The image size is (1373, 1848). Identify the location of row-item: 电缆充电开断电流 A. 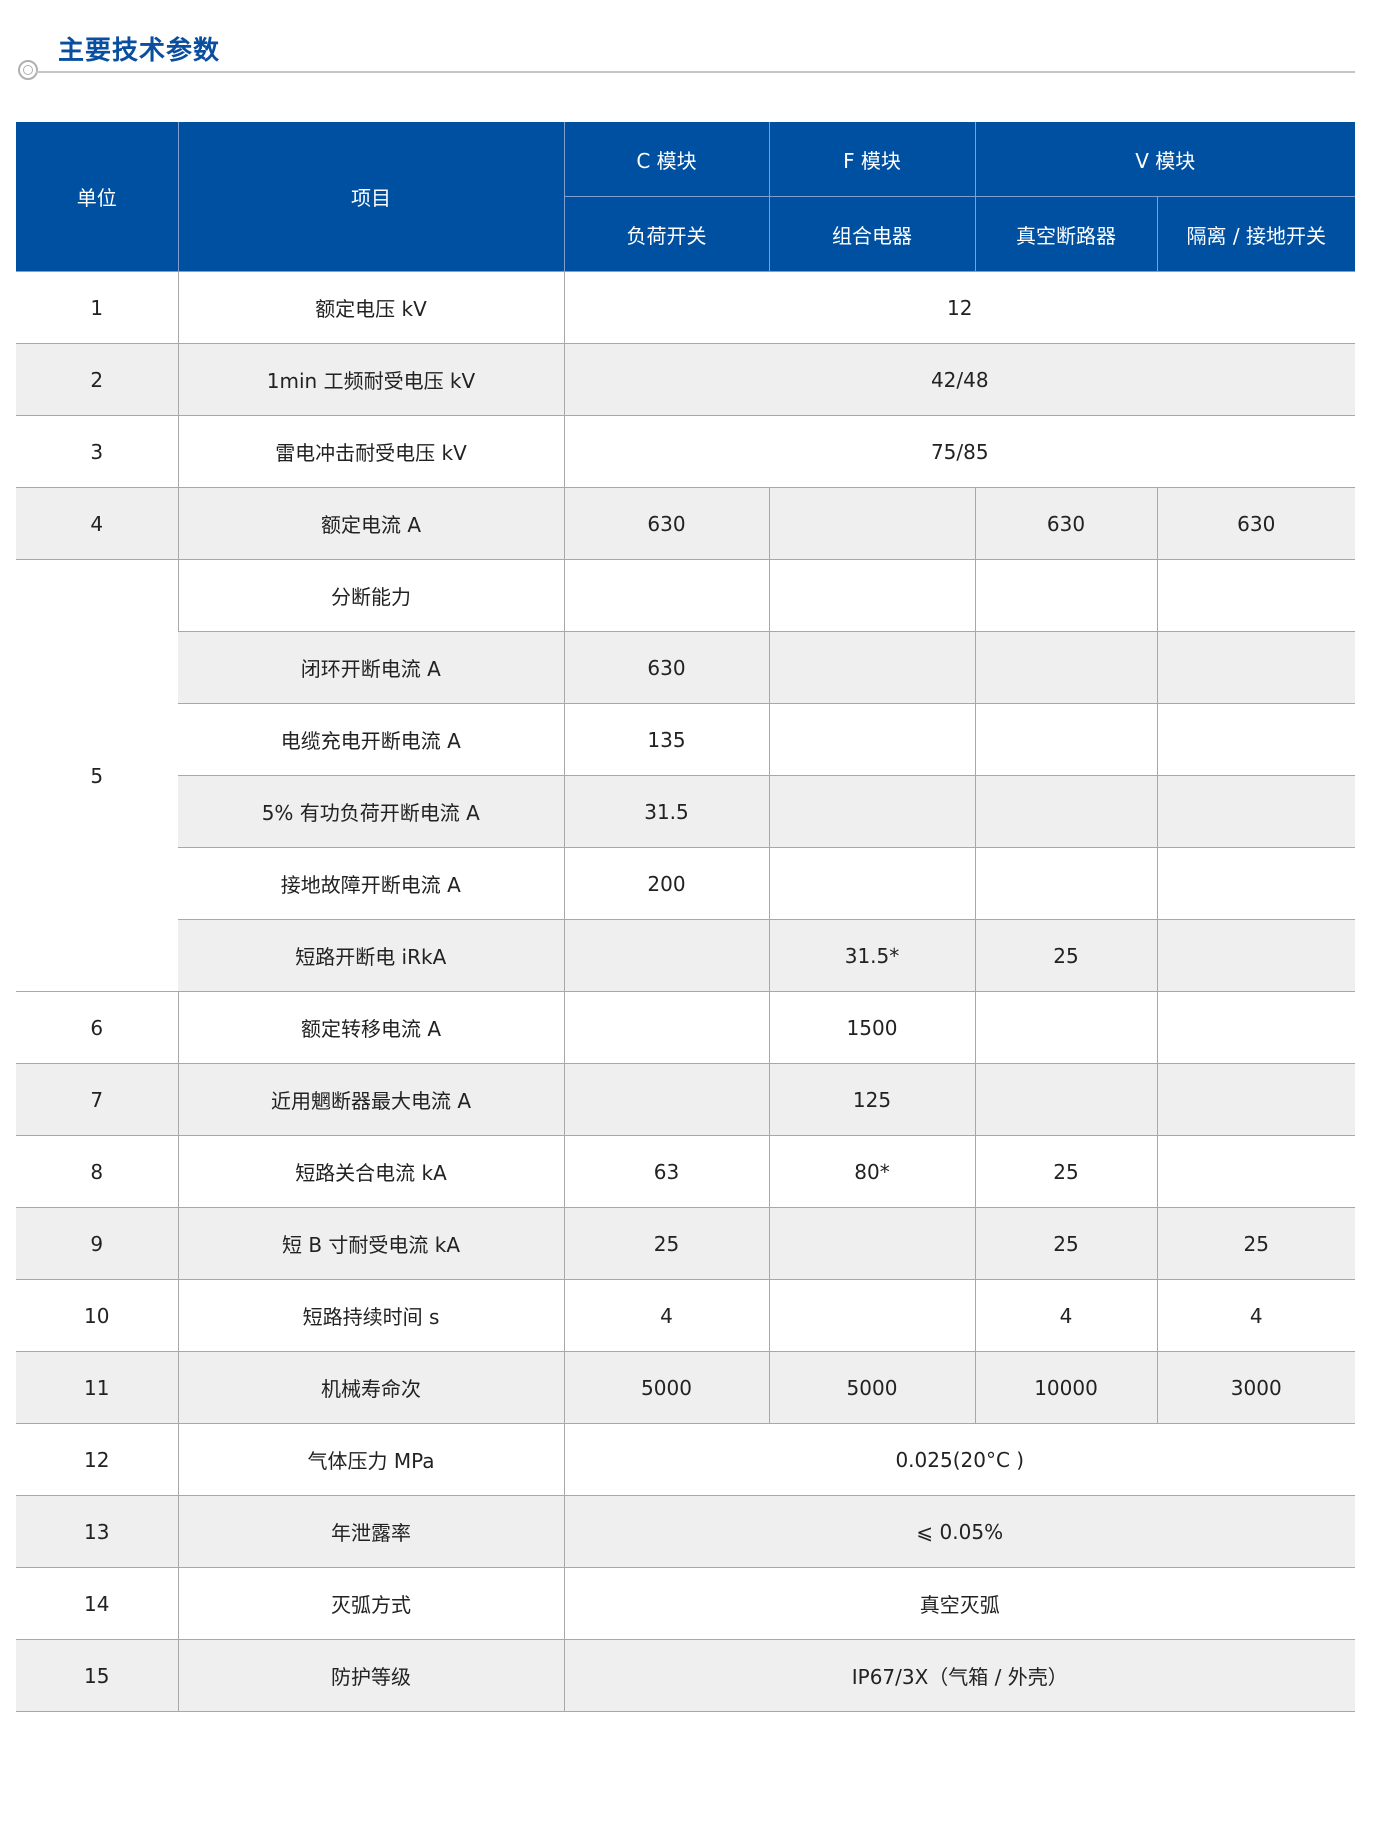
(371, 739).